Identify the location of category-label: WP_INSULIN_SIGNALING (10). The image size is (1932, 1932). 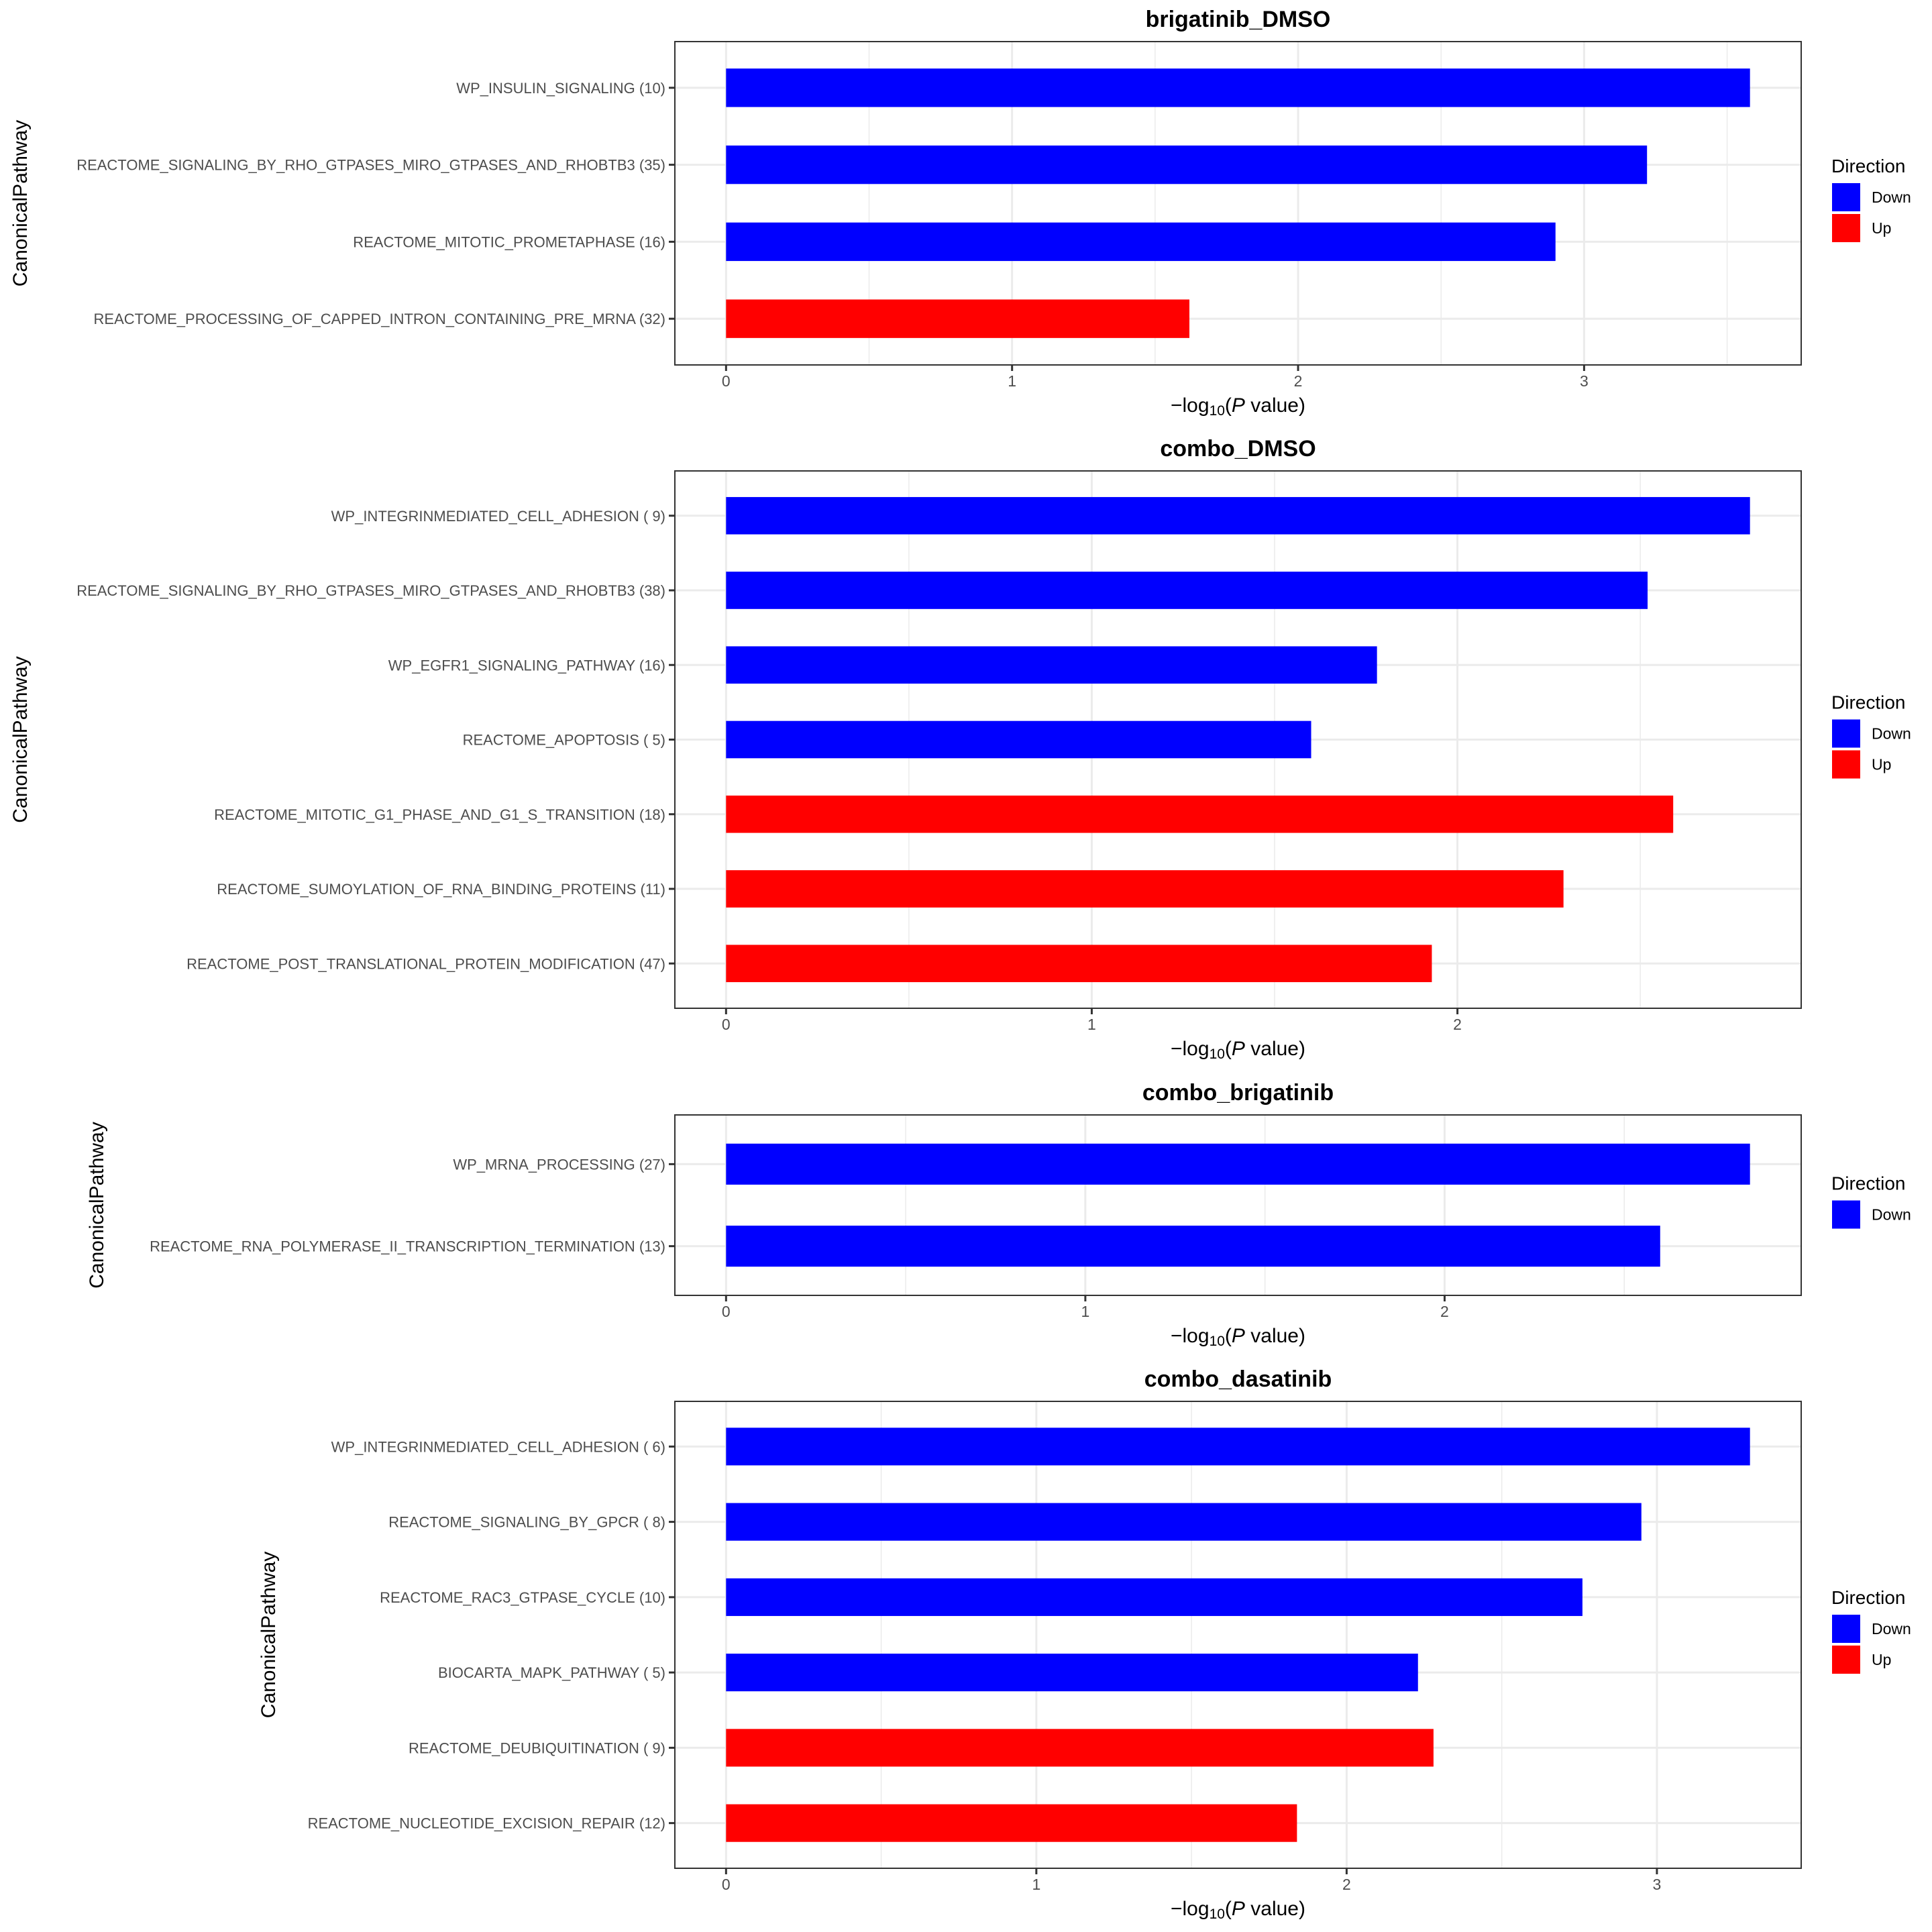
(560, 88).